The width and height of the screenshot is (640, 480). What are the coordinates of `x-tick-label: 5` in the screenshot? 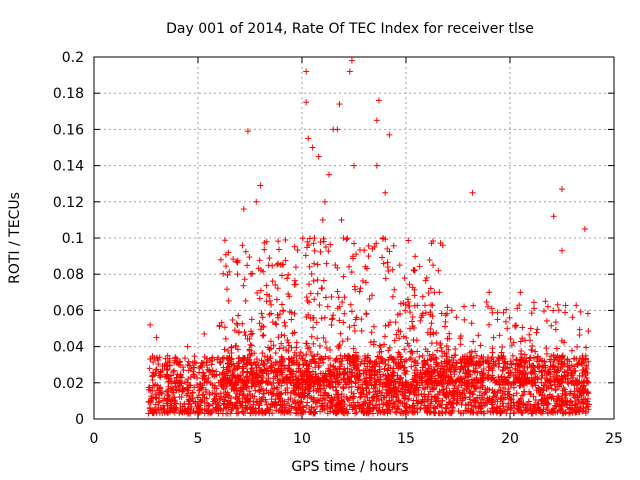 It's located at (198, 439).